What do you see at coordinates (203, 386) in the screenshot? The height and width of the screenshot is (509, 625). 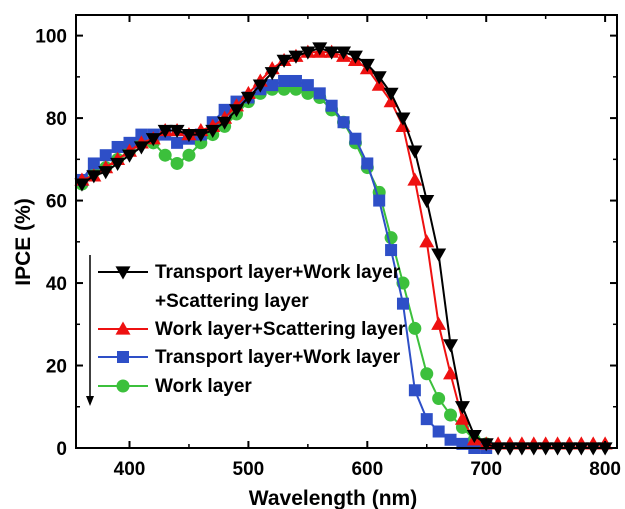 I see `legend-label-series-4: Work layer` at bounding box center [203, 386].